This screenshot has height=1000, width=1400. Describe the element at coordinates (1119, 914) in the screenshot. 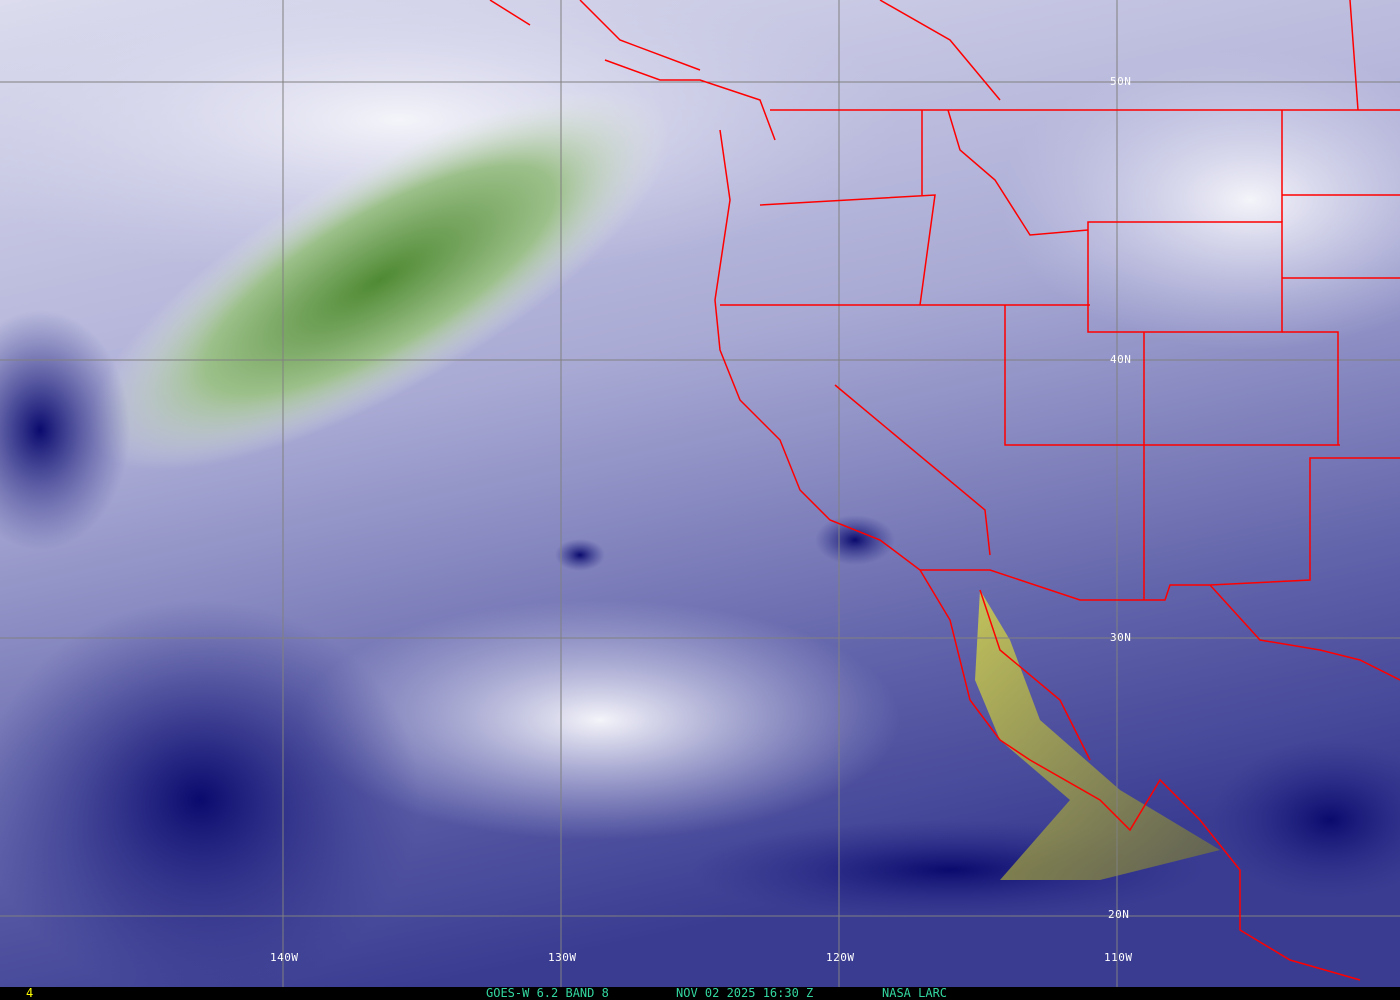

I see `latitude-label-20n: 20N` at that location.